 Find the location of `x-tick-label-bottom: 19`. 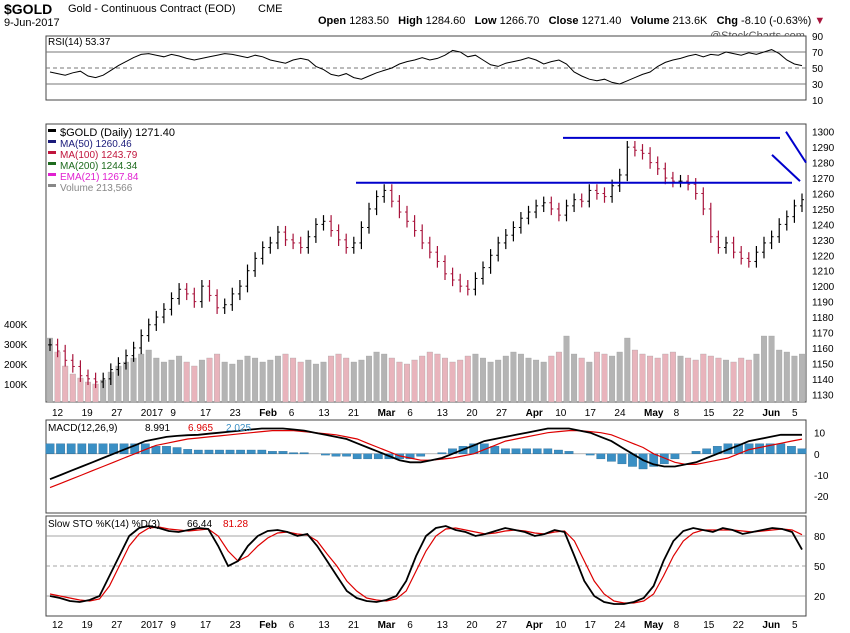

x-tick-label-bottom: 19 is located at coordinates (88, 625).